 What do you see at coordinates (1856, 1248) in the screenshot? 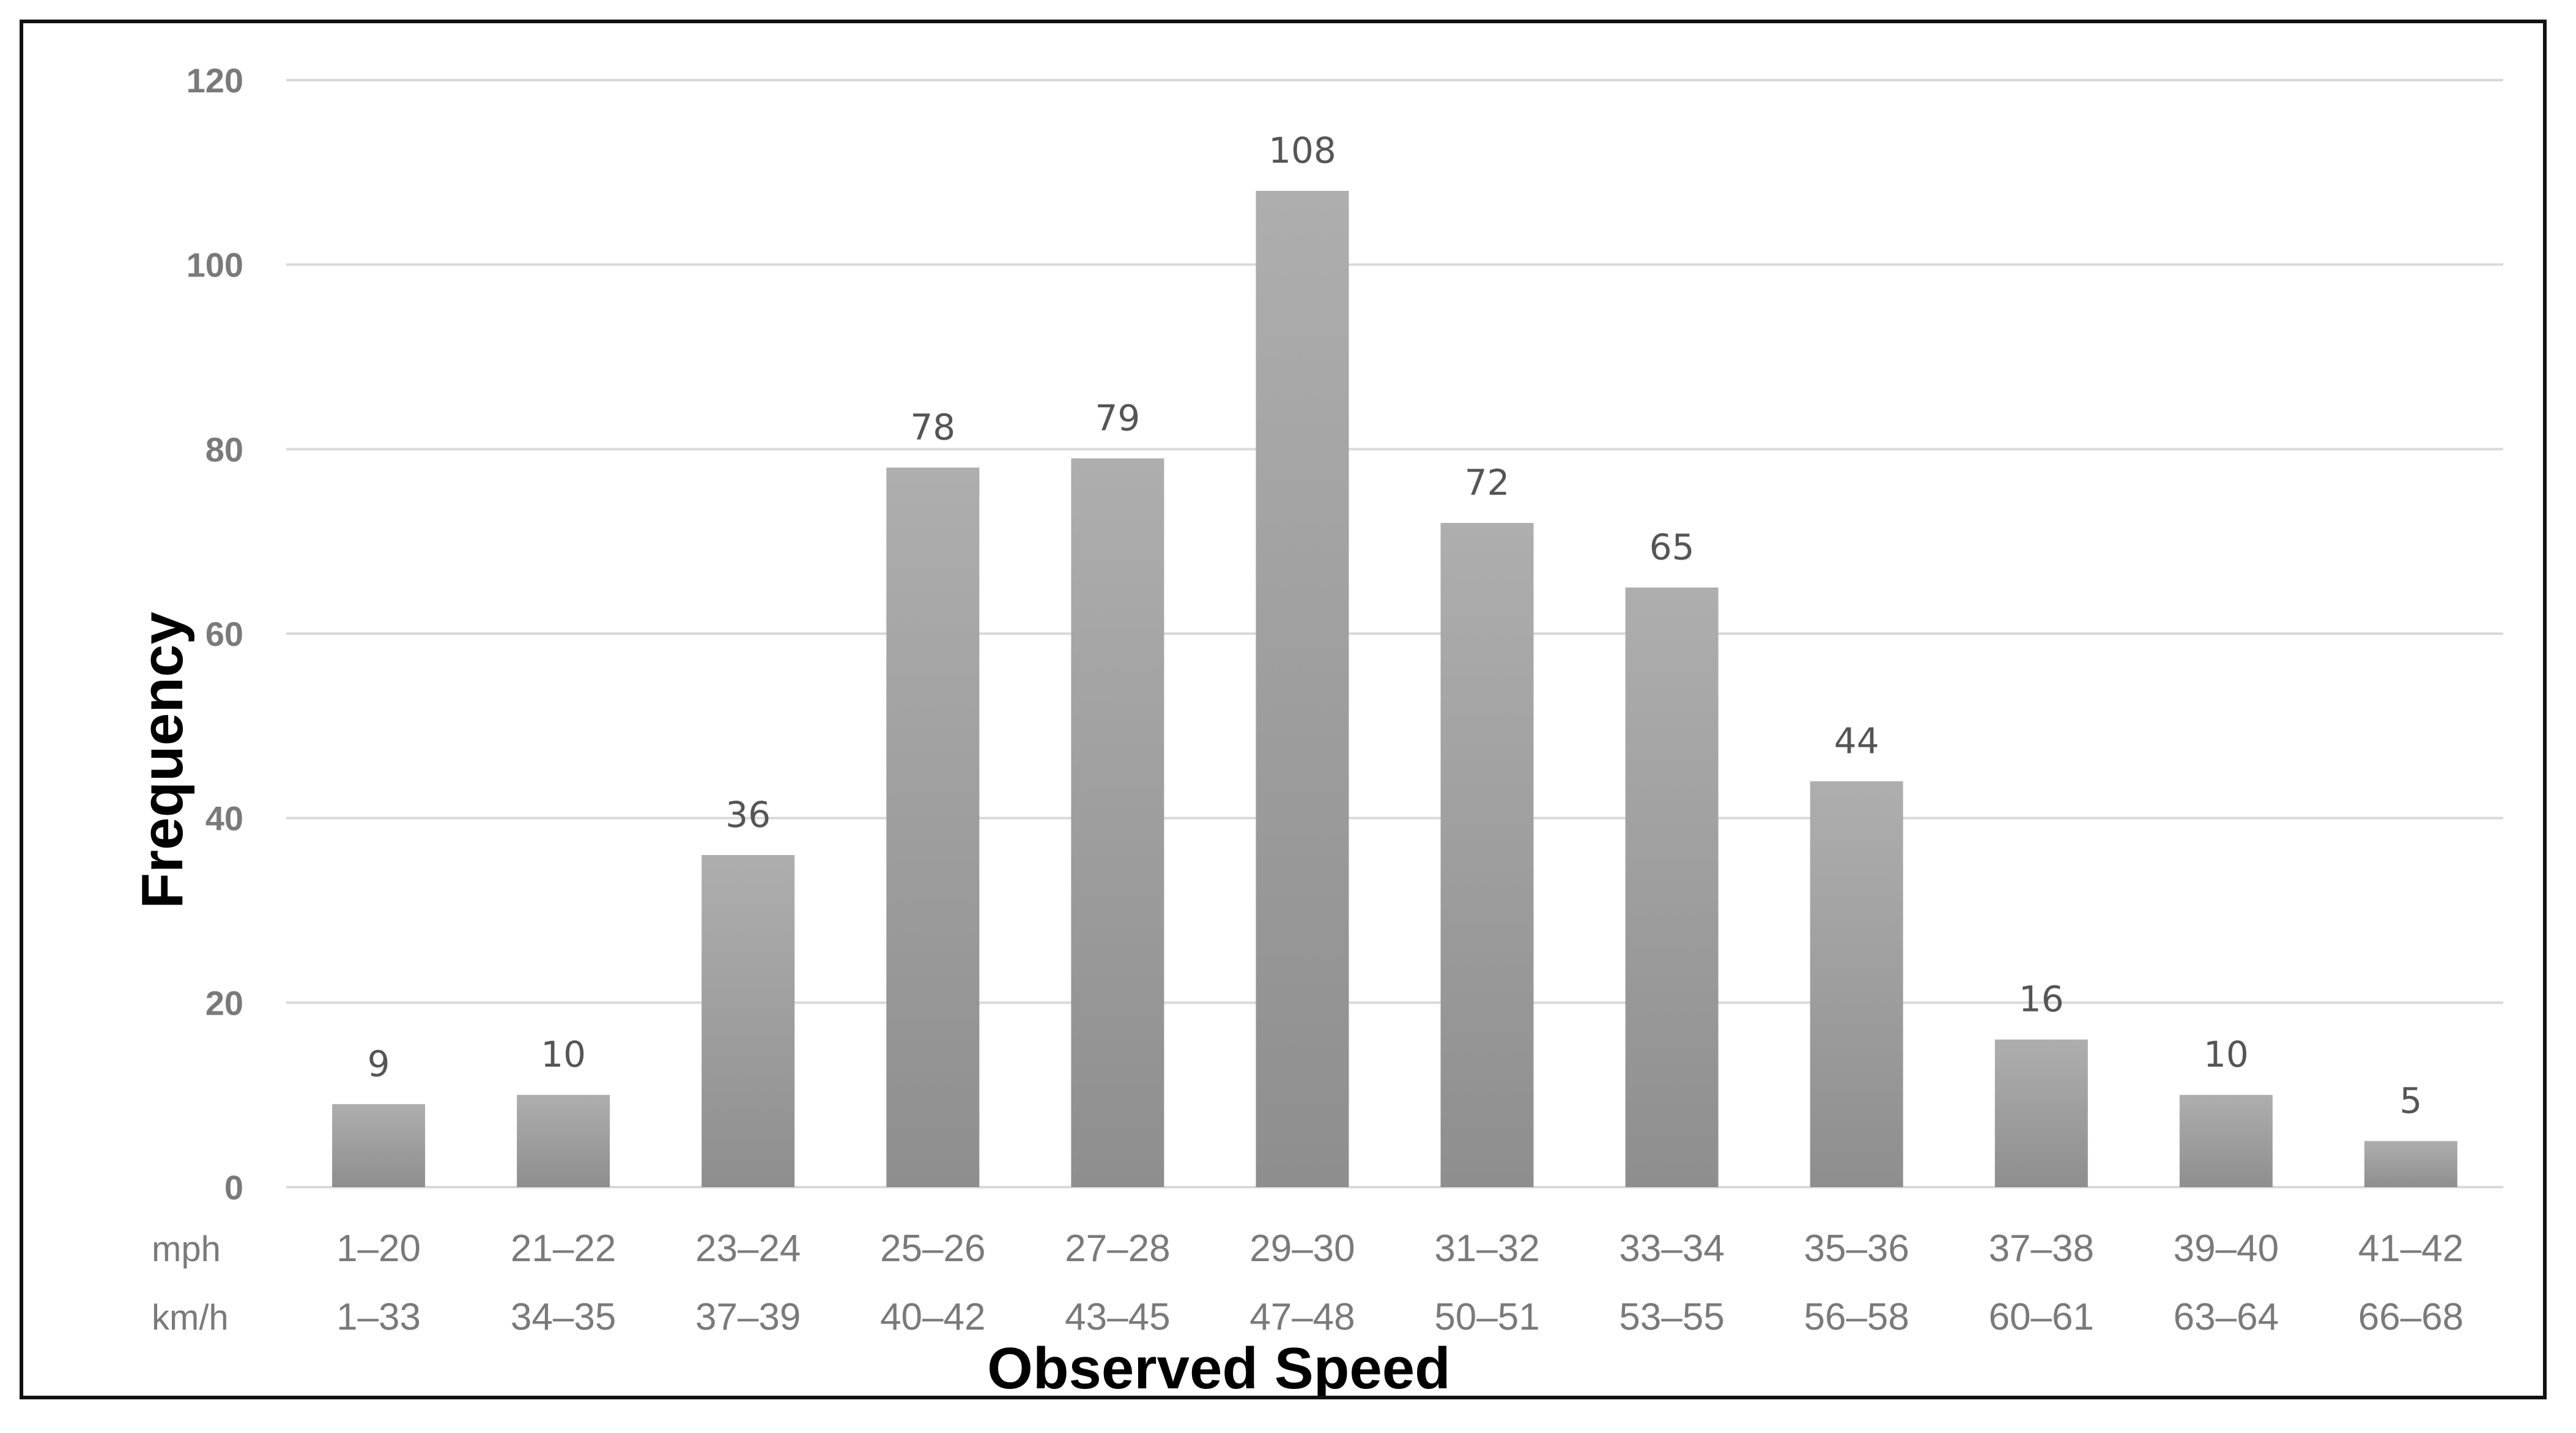
I see `x-tick-label-mph: 35–36` at bounding box center [1856, 1248].